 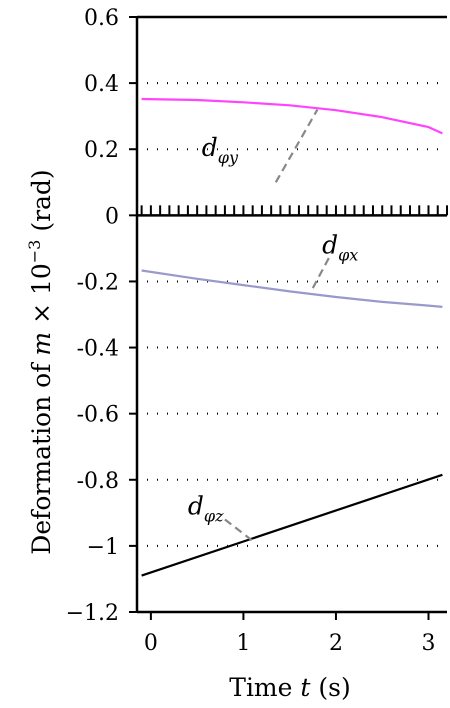 I want to click on y-tick-label: −1.2, so click(x=92, y=613).